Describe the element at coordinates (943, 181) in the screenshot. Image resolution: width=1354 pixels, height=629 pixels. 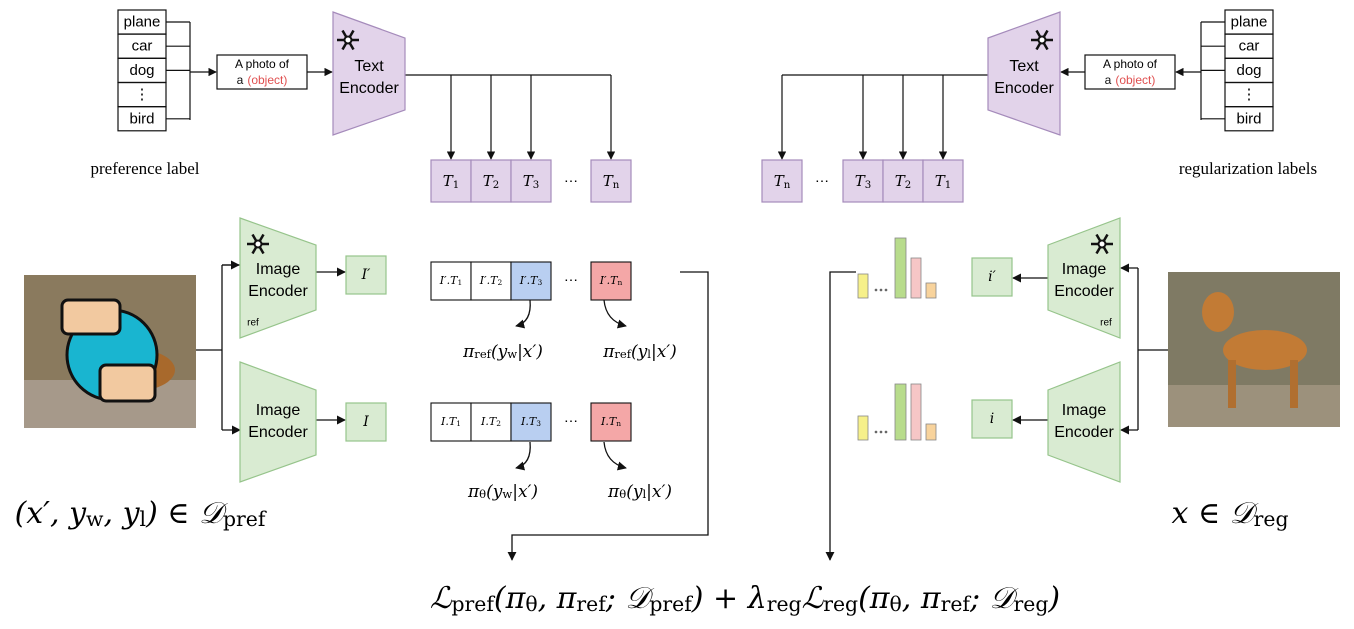
I see `token-label: T1` at that location.